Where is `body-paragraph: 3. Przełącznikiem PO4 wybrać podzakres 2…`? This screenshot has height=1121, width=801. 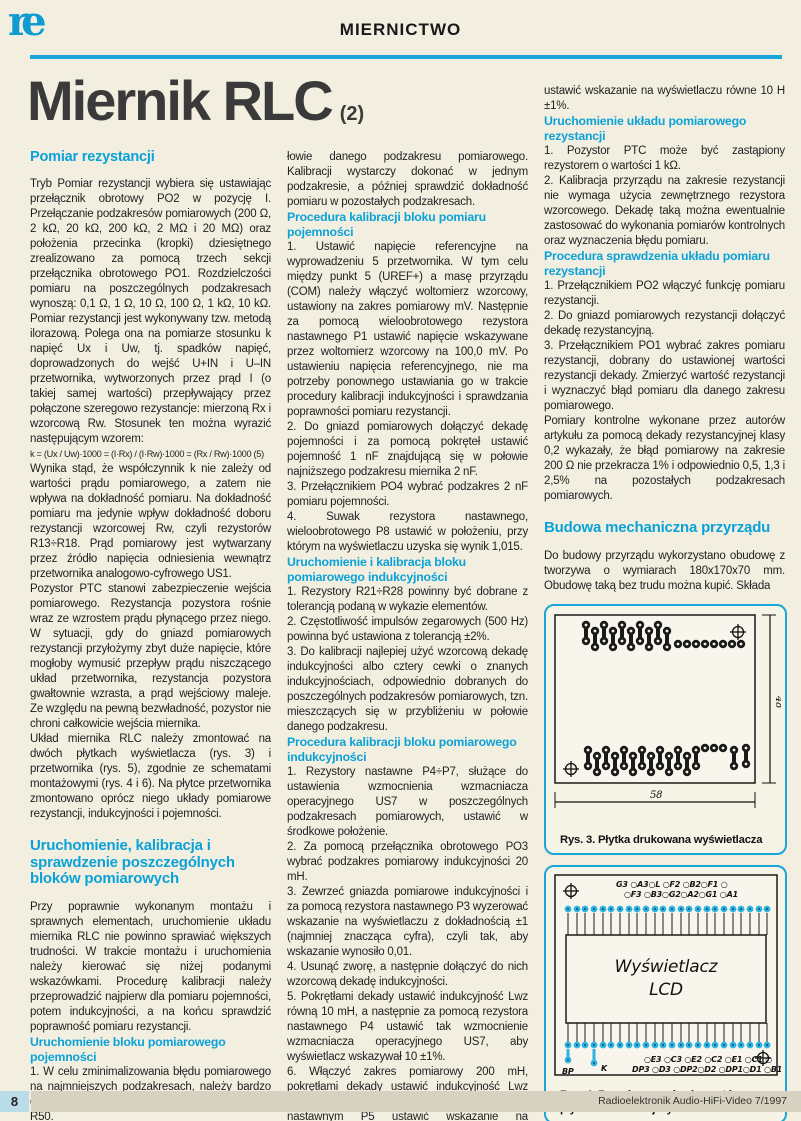 body-paragraph: 3. Przełącznikiem PO4 wybrać podzakres 2… is located at coordinates (407, 494).